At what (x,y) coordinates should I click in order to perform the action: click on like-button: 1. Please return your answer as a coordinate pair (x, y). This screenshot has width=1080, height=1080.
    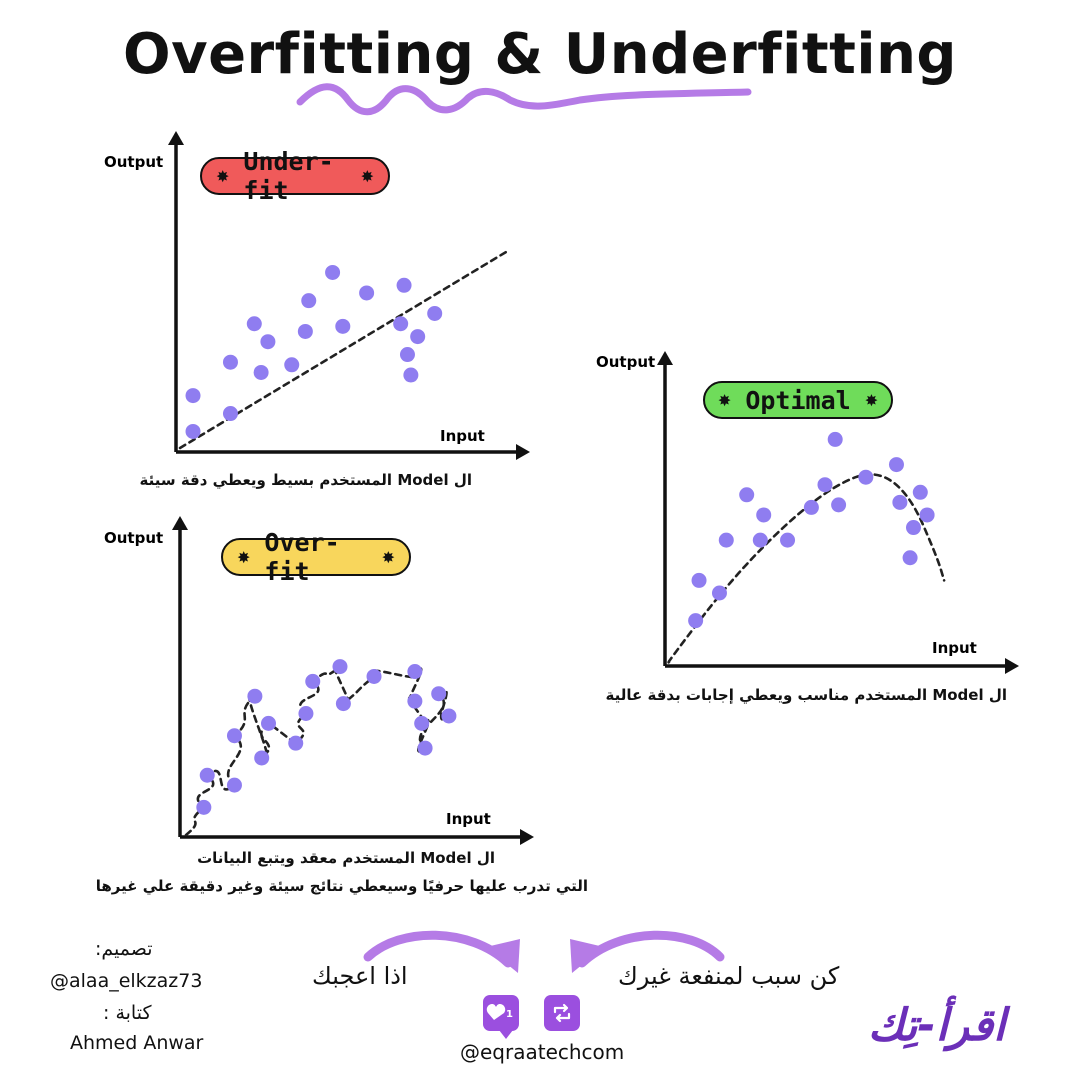
    Looking at the image, I should click on (501, 1013).